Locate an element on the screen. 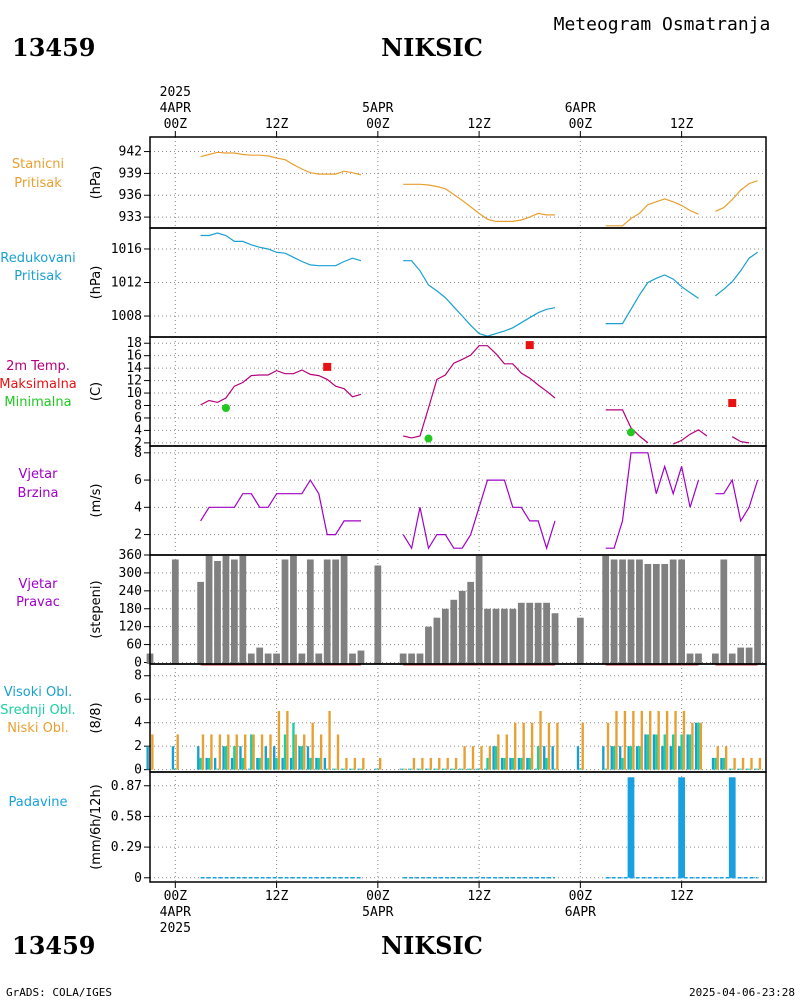 The image size is (800, 1004). bottom-tick-label: 12Z is located at coordinates (682, 896).